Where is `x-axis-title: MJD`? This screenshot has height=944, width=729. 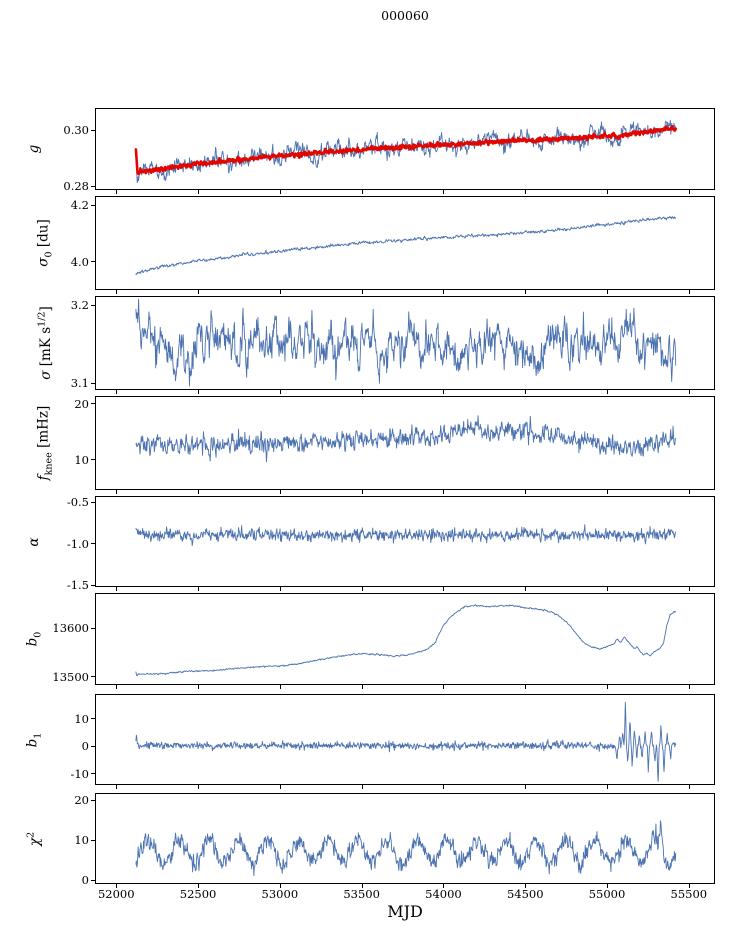
x-axis-title: MJD is located at coordinates (405, 911).